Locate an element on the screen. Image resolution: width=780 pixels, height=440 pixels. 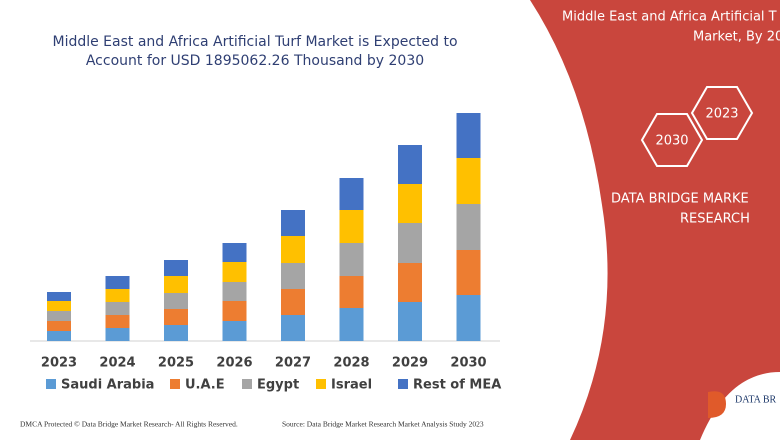
hexagon-label: 2030 is located at coordinates (671, 141).